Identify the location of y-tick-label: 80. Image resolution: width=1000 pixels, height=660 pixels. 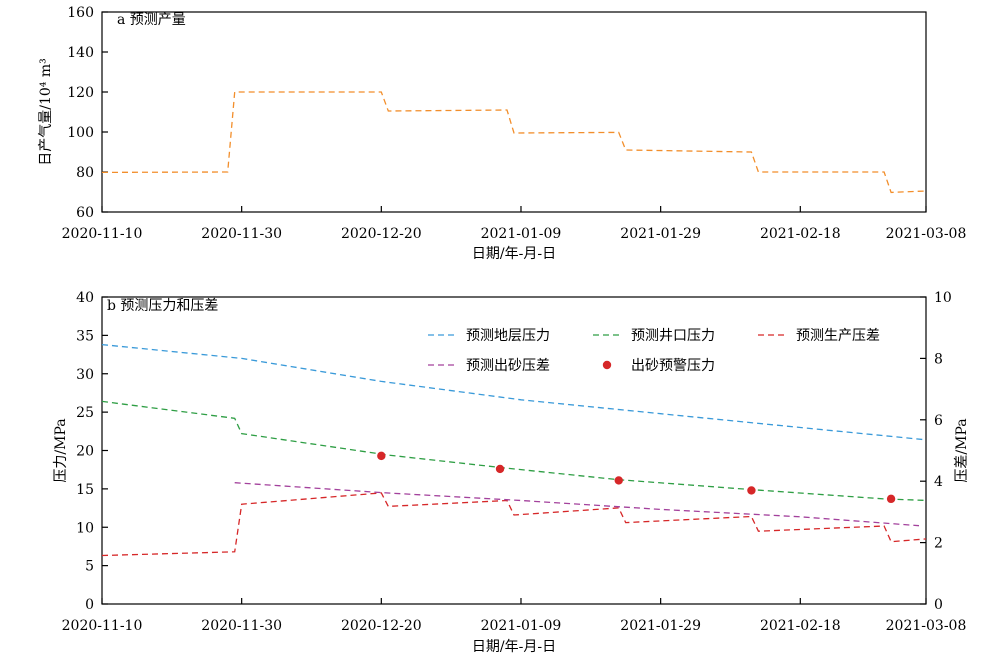
(85, 173).